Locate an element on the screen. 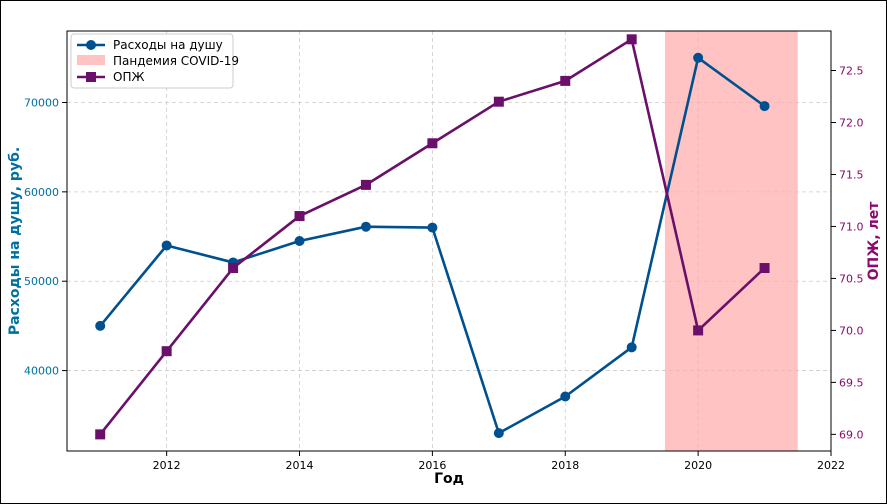 The height and width of the screenshot is (504, 887). legend: Расходы на душу Пандемия COVID-19 ОПЖ is located at coordinates (154, 61).